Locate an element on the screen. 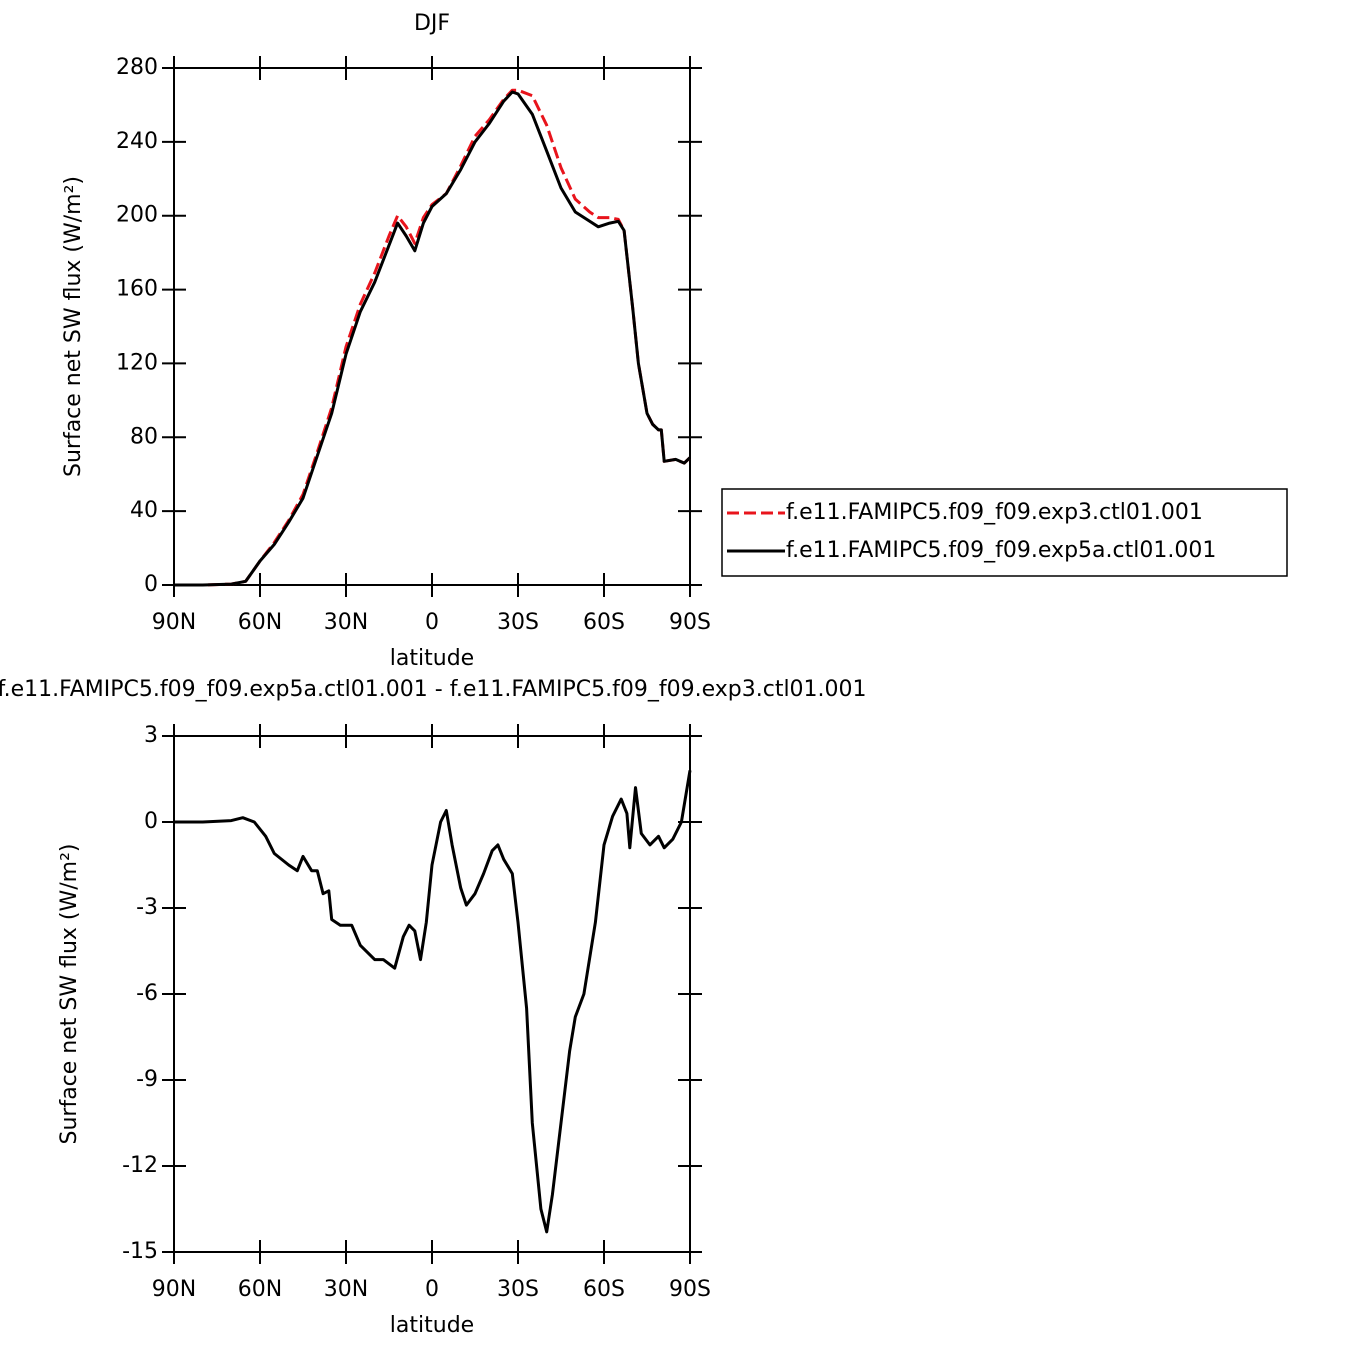 This screenshot has width=1347, height=1347. legend-label: f.e11.FAMIPC5.f09_f09.exp5a.ctl01.001 is located at coordinates (1001, 550).